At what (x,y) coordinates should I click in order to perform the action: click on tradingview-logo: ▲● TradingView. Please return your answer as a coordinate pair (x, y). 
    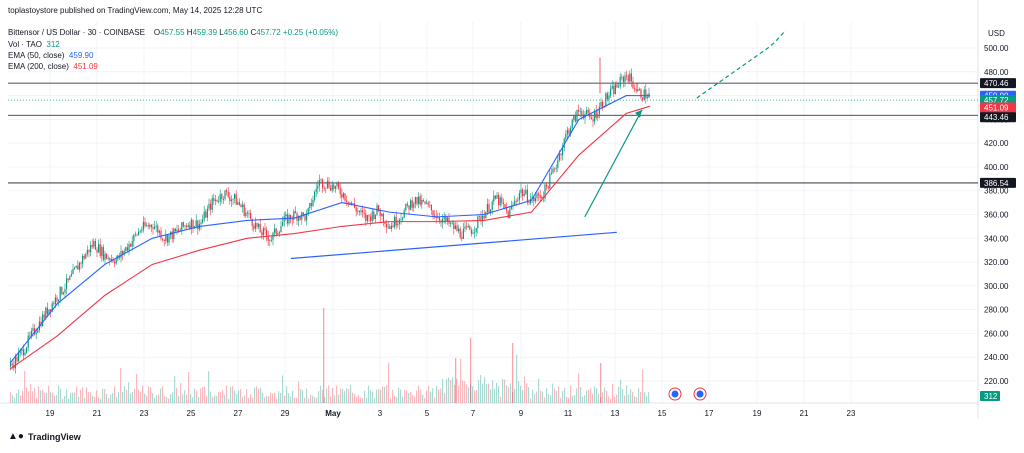
    Looking at the image, I should click on (44, 436).